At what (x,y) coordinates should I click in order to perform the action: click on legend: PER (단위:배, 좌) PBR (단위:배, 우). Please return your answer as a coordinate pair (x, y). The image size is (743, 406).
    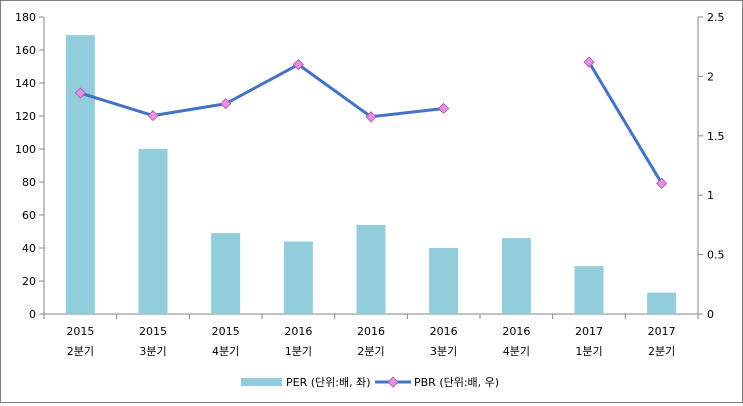
    Looking at the image, I should click on (370, 382).